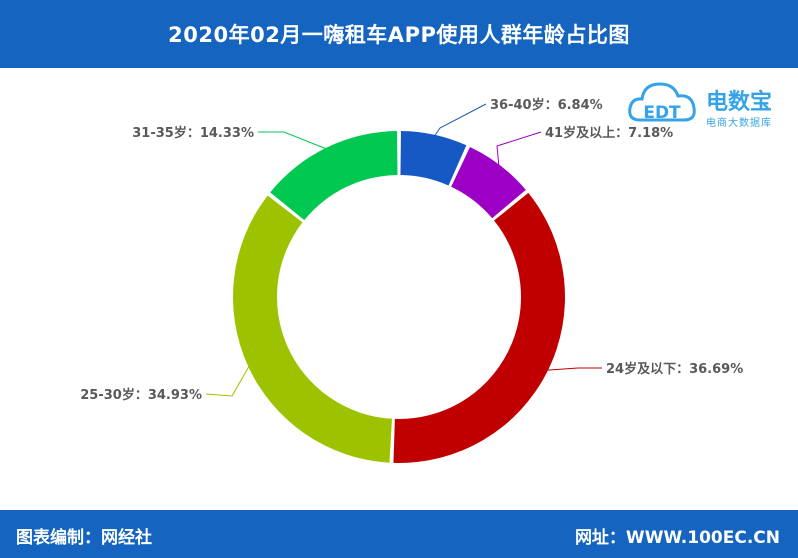 Image resolution: width=798 pixels, height=558 pixels. What do you see at coordinates (662, 102) in the screenshot?
I see `cloud-logo-icon: EDT` at bounding box center [662, 102].